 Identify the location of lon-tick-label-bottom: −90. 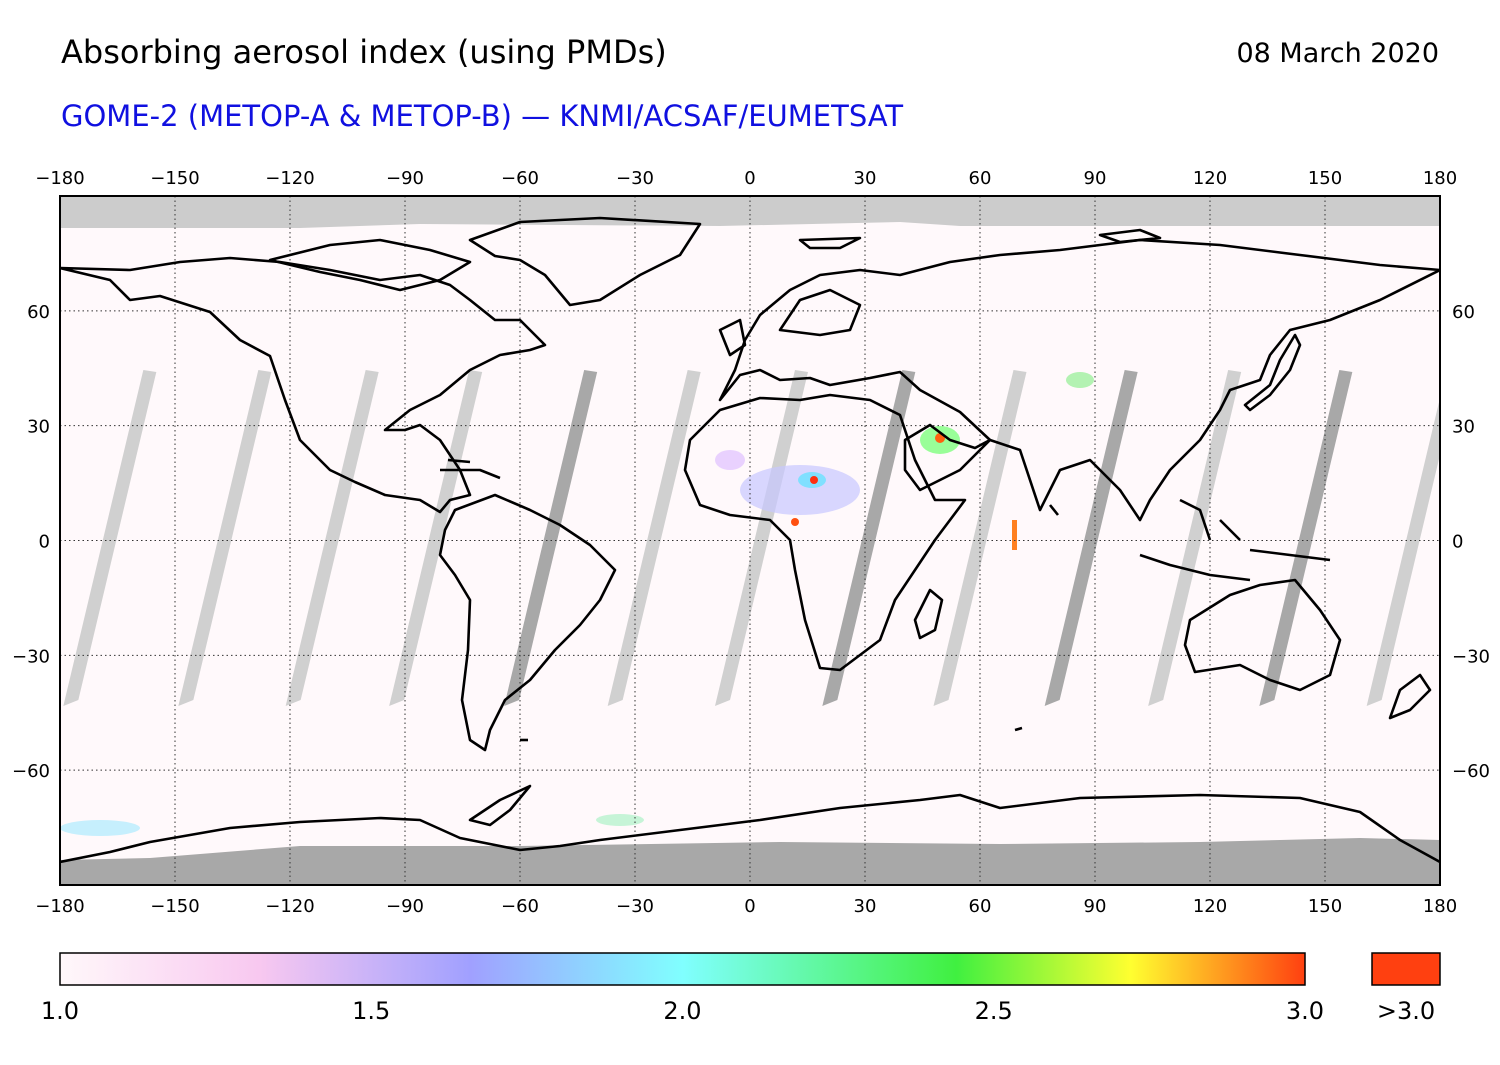
(405, 906).